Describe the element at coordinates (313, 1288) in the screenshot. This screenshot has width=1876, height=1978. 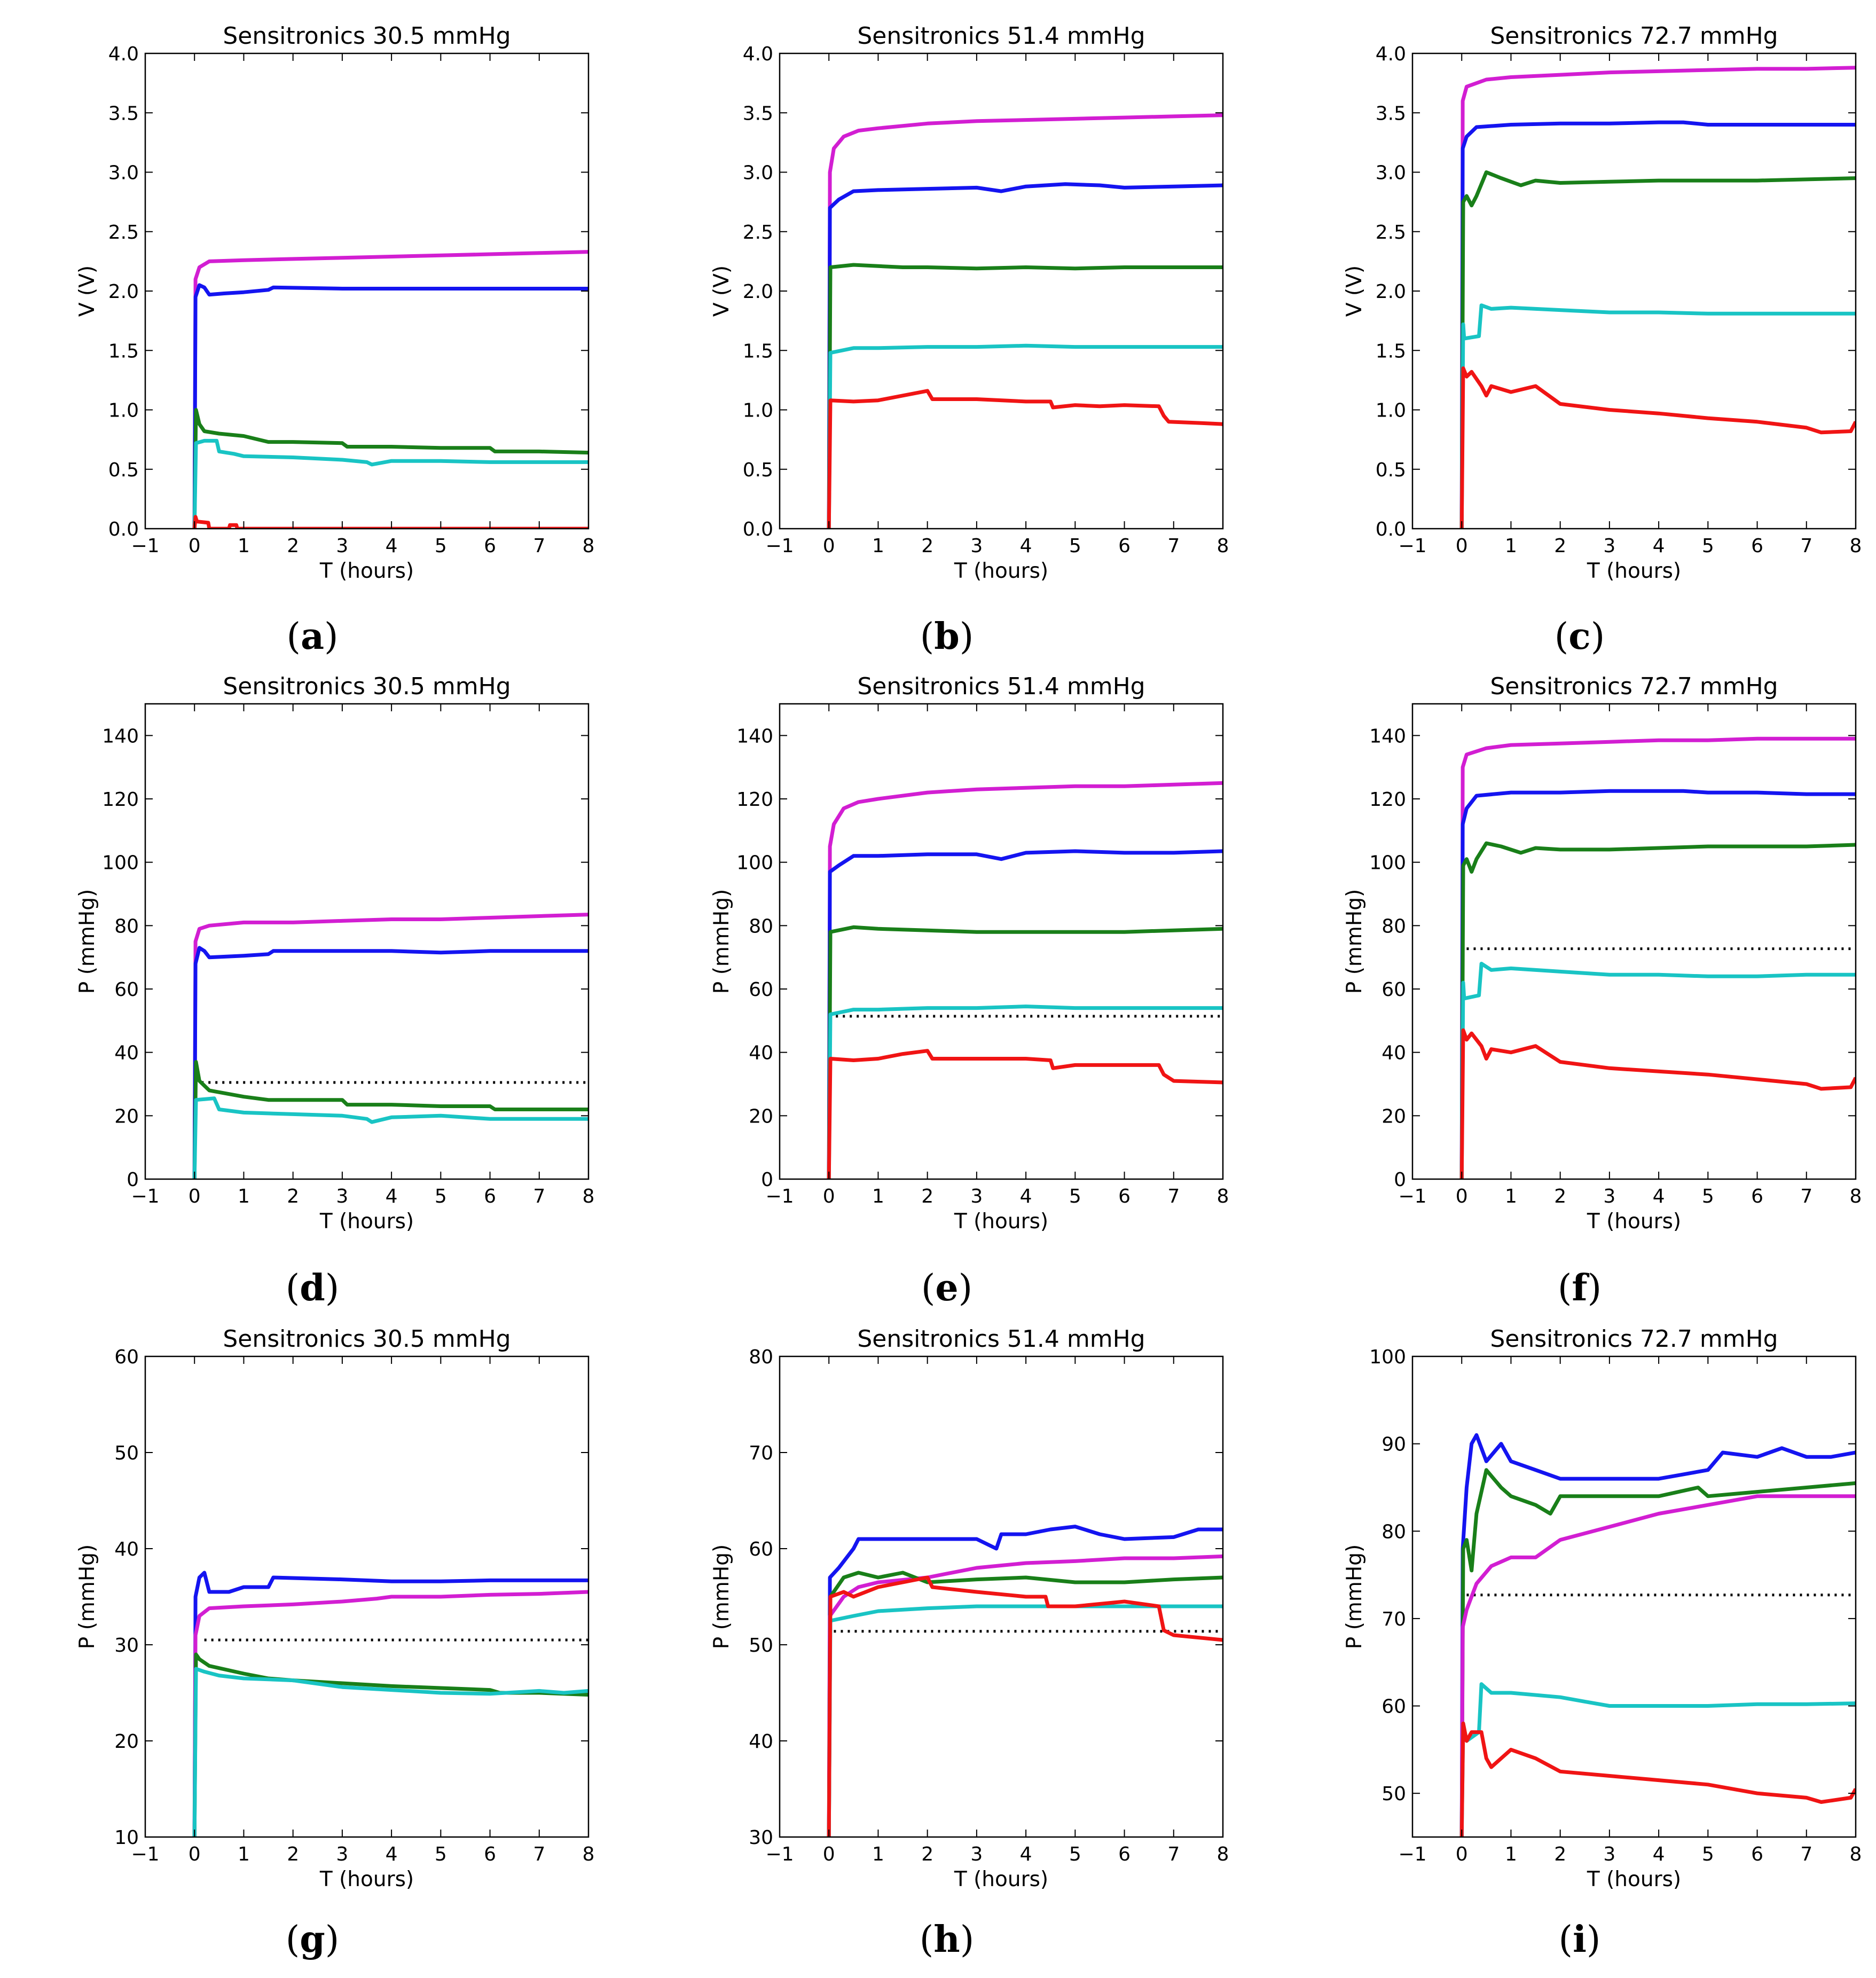
I see `panel-label: (d)` at that location.